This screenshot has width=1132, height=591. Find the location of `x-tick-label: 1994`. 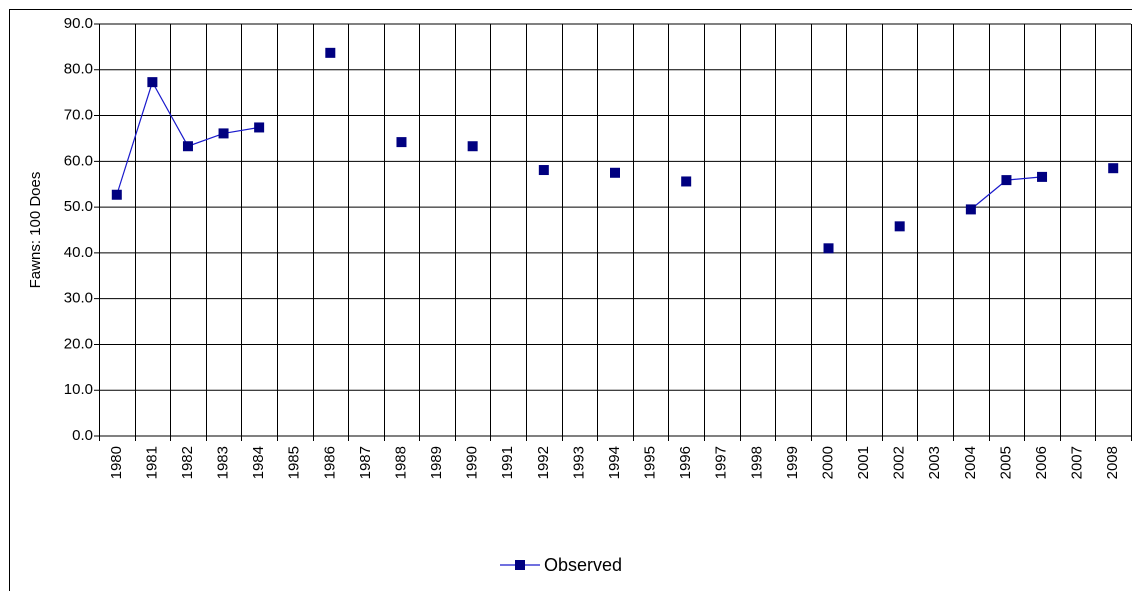

x-tick-label: 1994 is located at coordinates (614, 462).